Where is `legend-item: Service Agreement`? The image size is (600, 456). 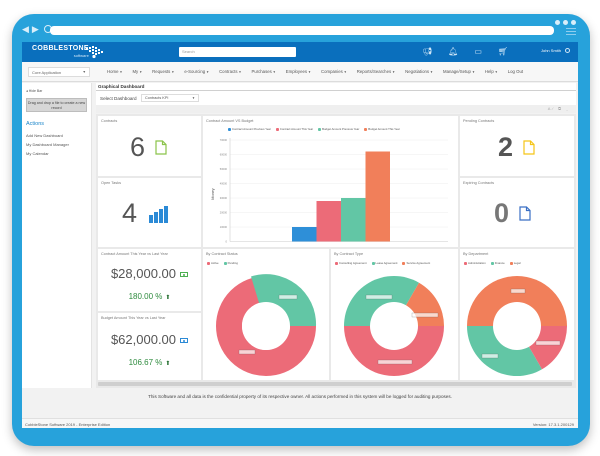
legend-item: Service Agreement is located at coordinates (416, 263).